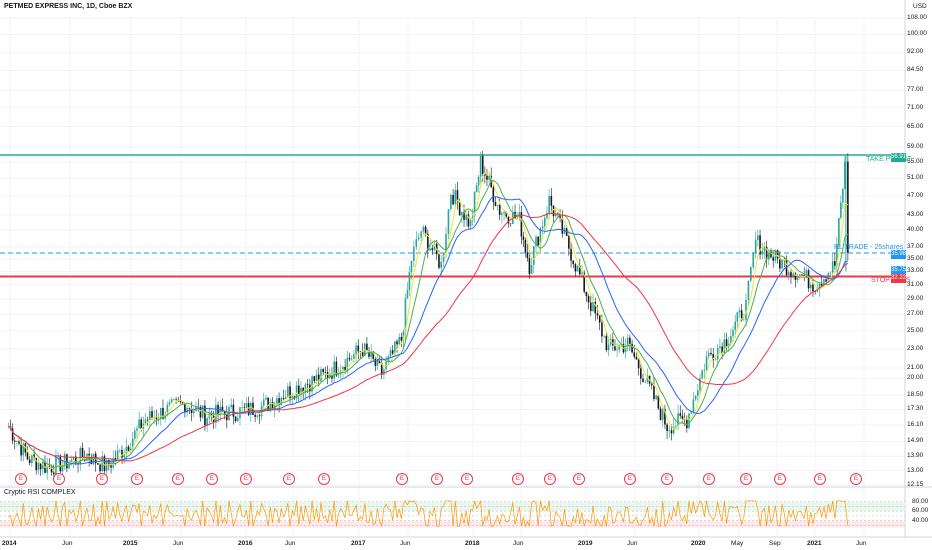 The height and width of the screenshot is (550, 932). Describe the element at coordinates (915, 230) in the screenshot. I see `price-tick-label: 40.00` at that location.